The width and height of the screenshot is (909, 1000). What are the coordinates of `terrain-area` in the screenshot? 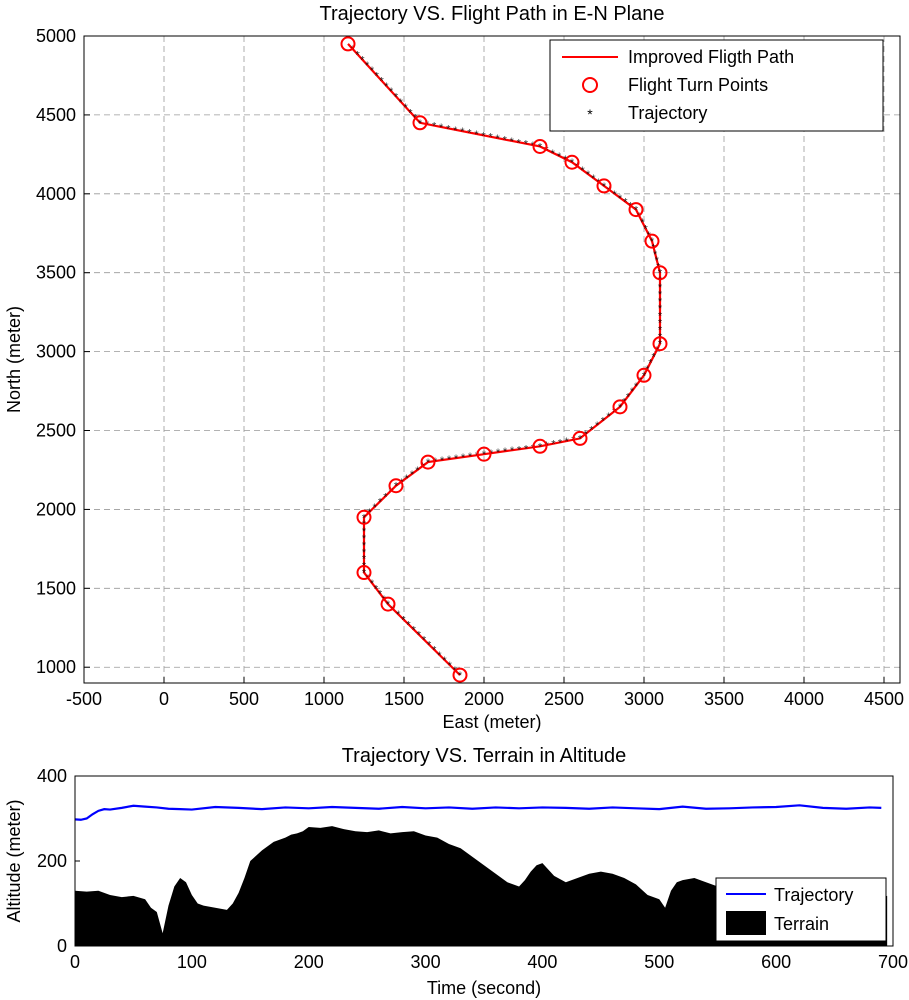 It's located at (481, 886).